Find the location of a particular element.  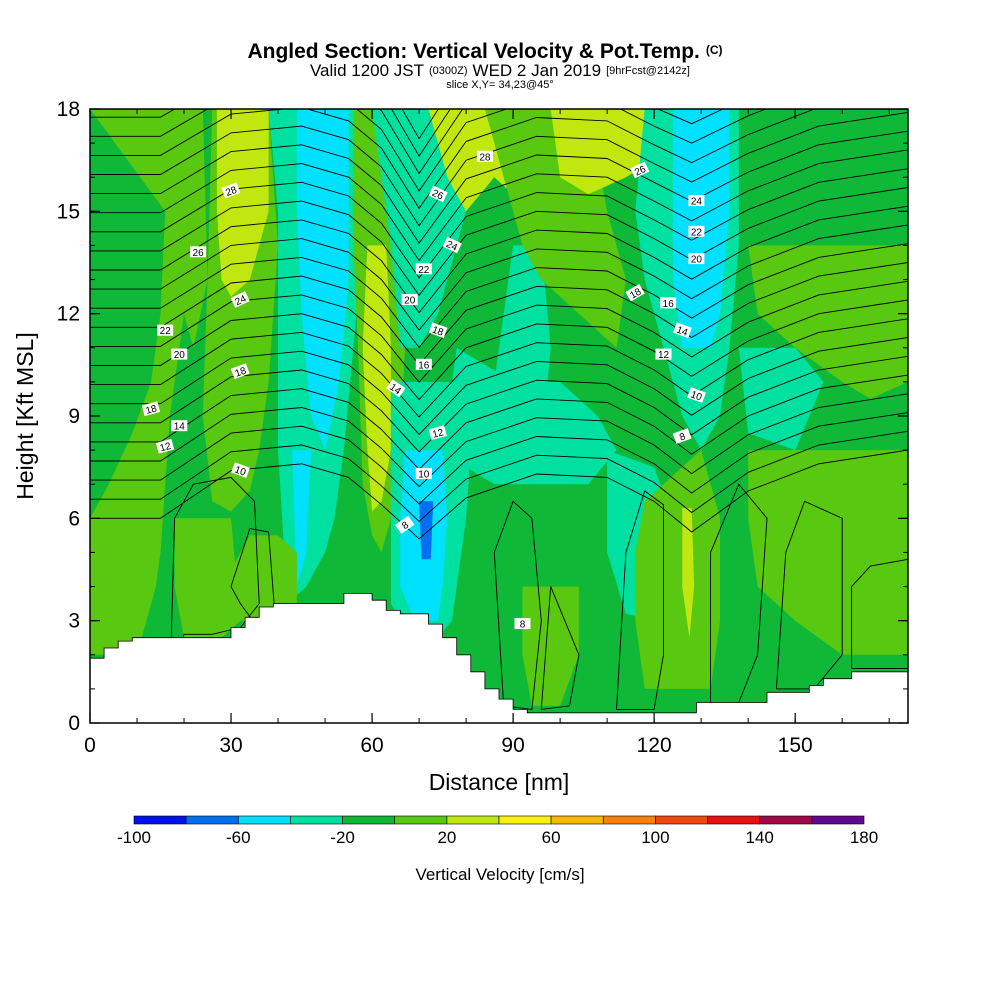

contour-label-text: 28 is located at coordinates (485, 157).